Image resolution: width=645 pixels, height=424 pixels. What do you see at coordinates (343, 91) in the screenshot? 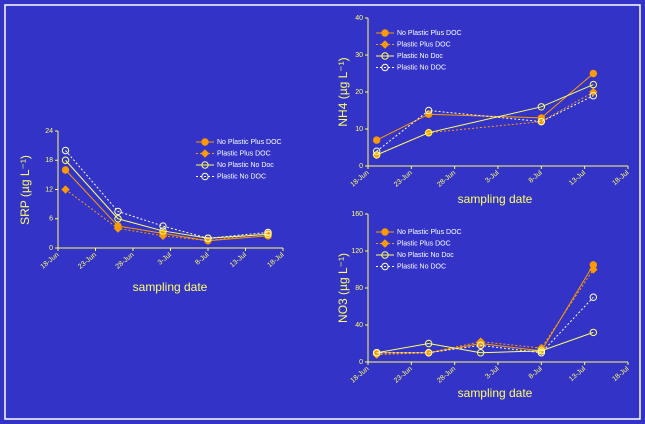
I see `y-axis-label: NH4 (µg L⁻¹)` at bounding box center [343, 91].